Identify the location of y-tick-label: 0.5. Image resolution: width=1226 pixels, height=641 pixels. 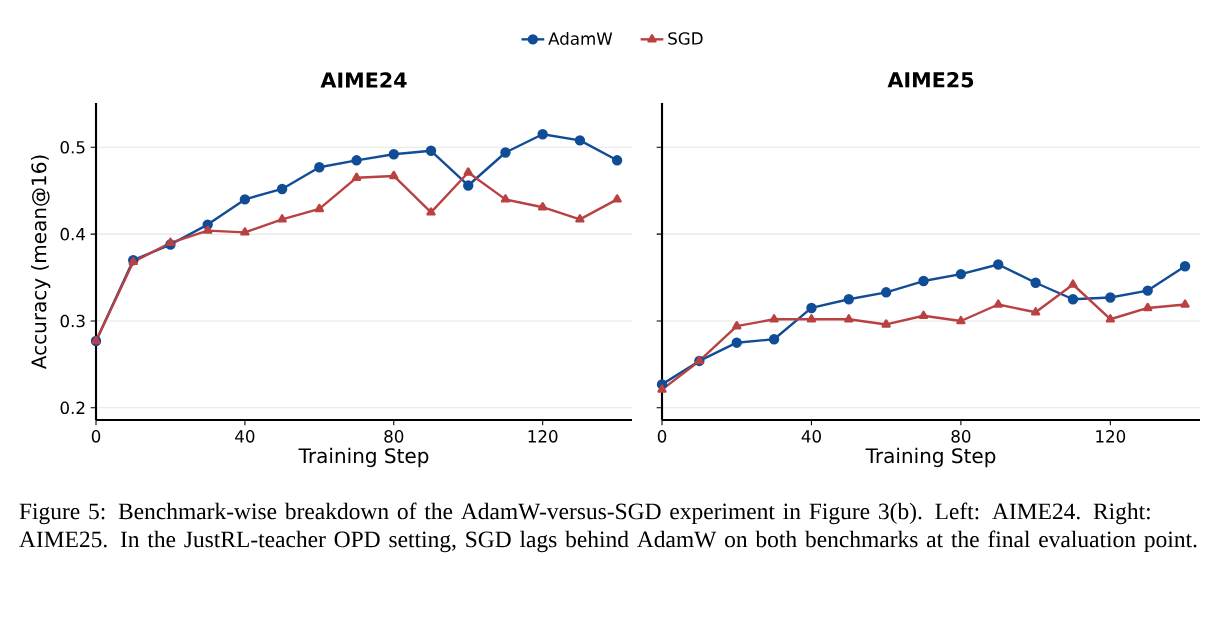
(72, 147).